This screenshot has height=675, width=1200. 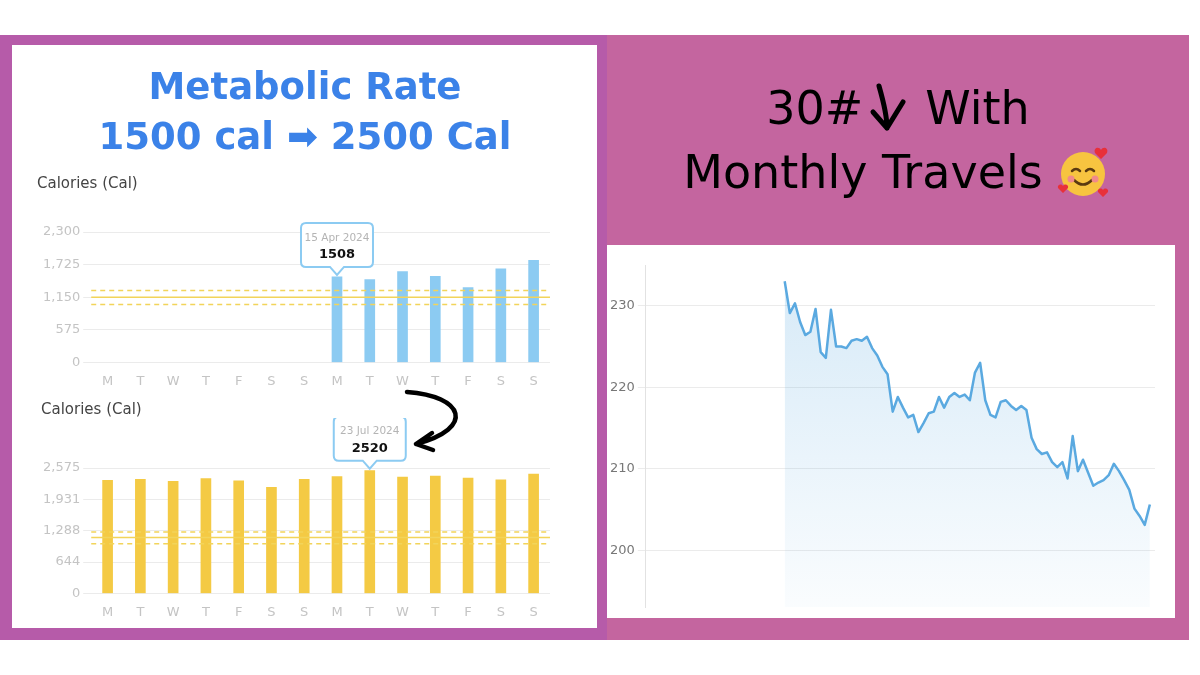 I want to click on y-tick-label: 1,725, so click(x=62, y=263).